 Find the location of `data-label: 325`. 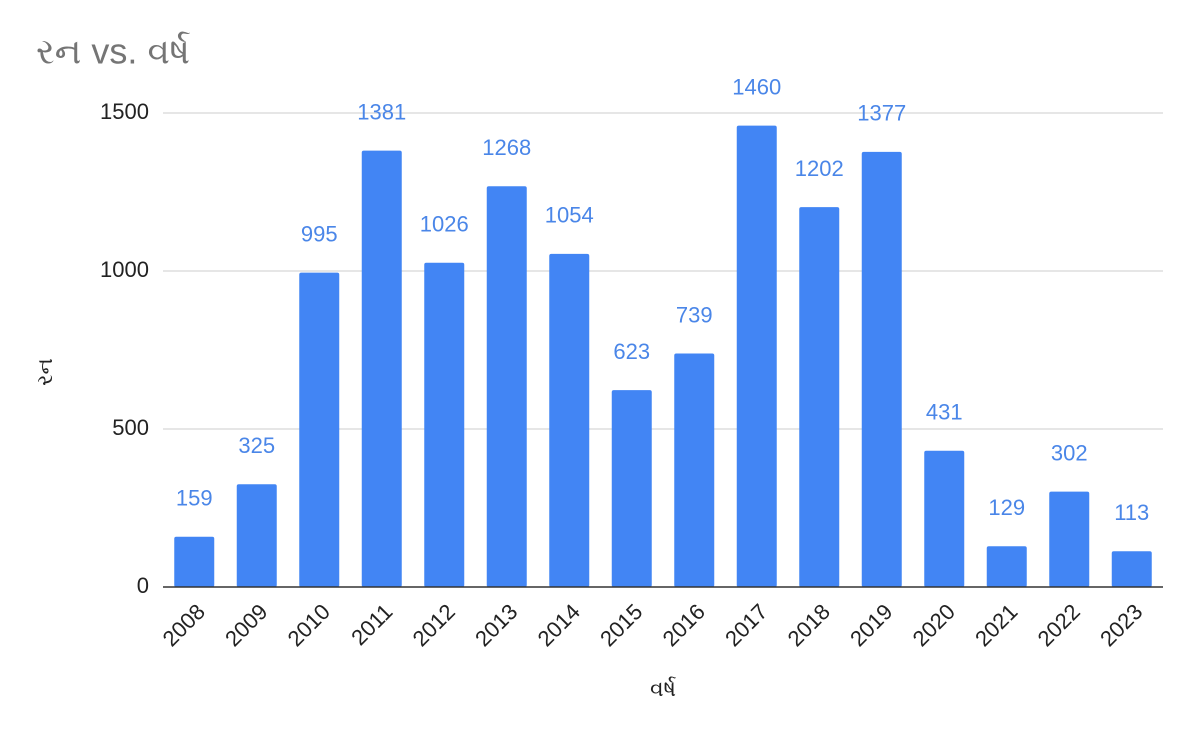

data-label: 325 is located at coordinates (256, 445).